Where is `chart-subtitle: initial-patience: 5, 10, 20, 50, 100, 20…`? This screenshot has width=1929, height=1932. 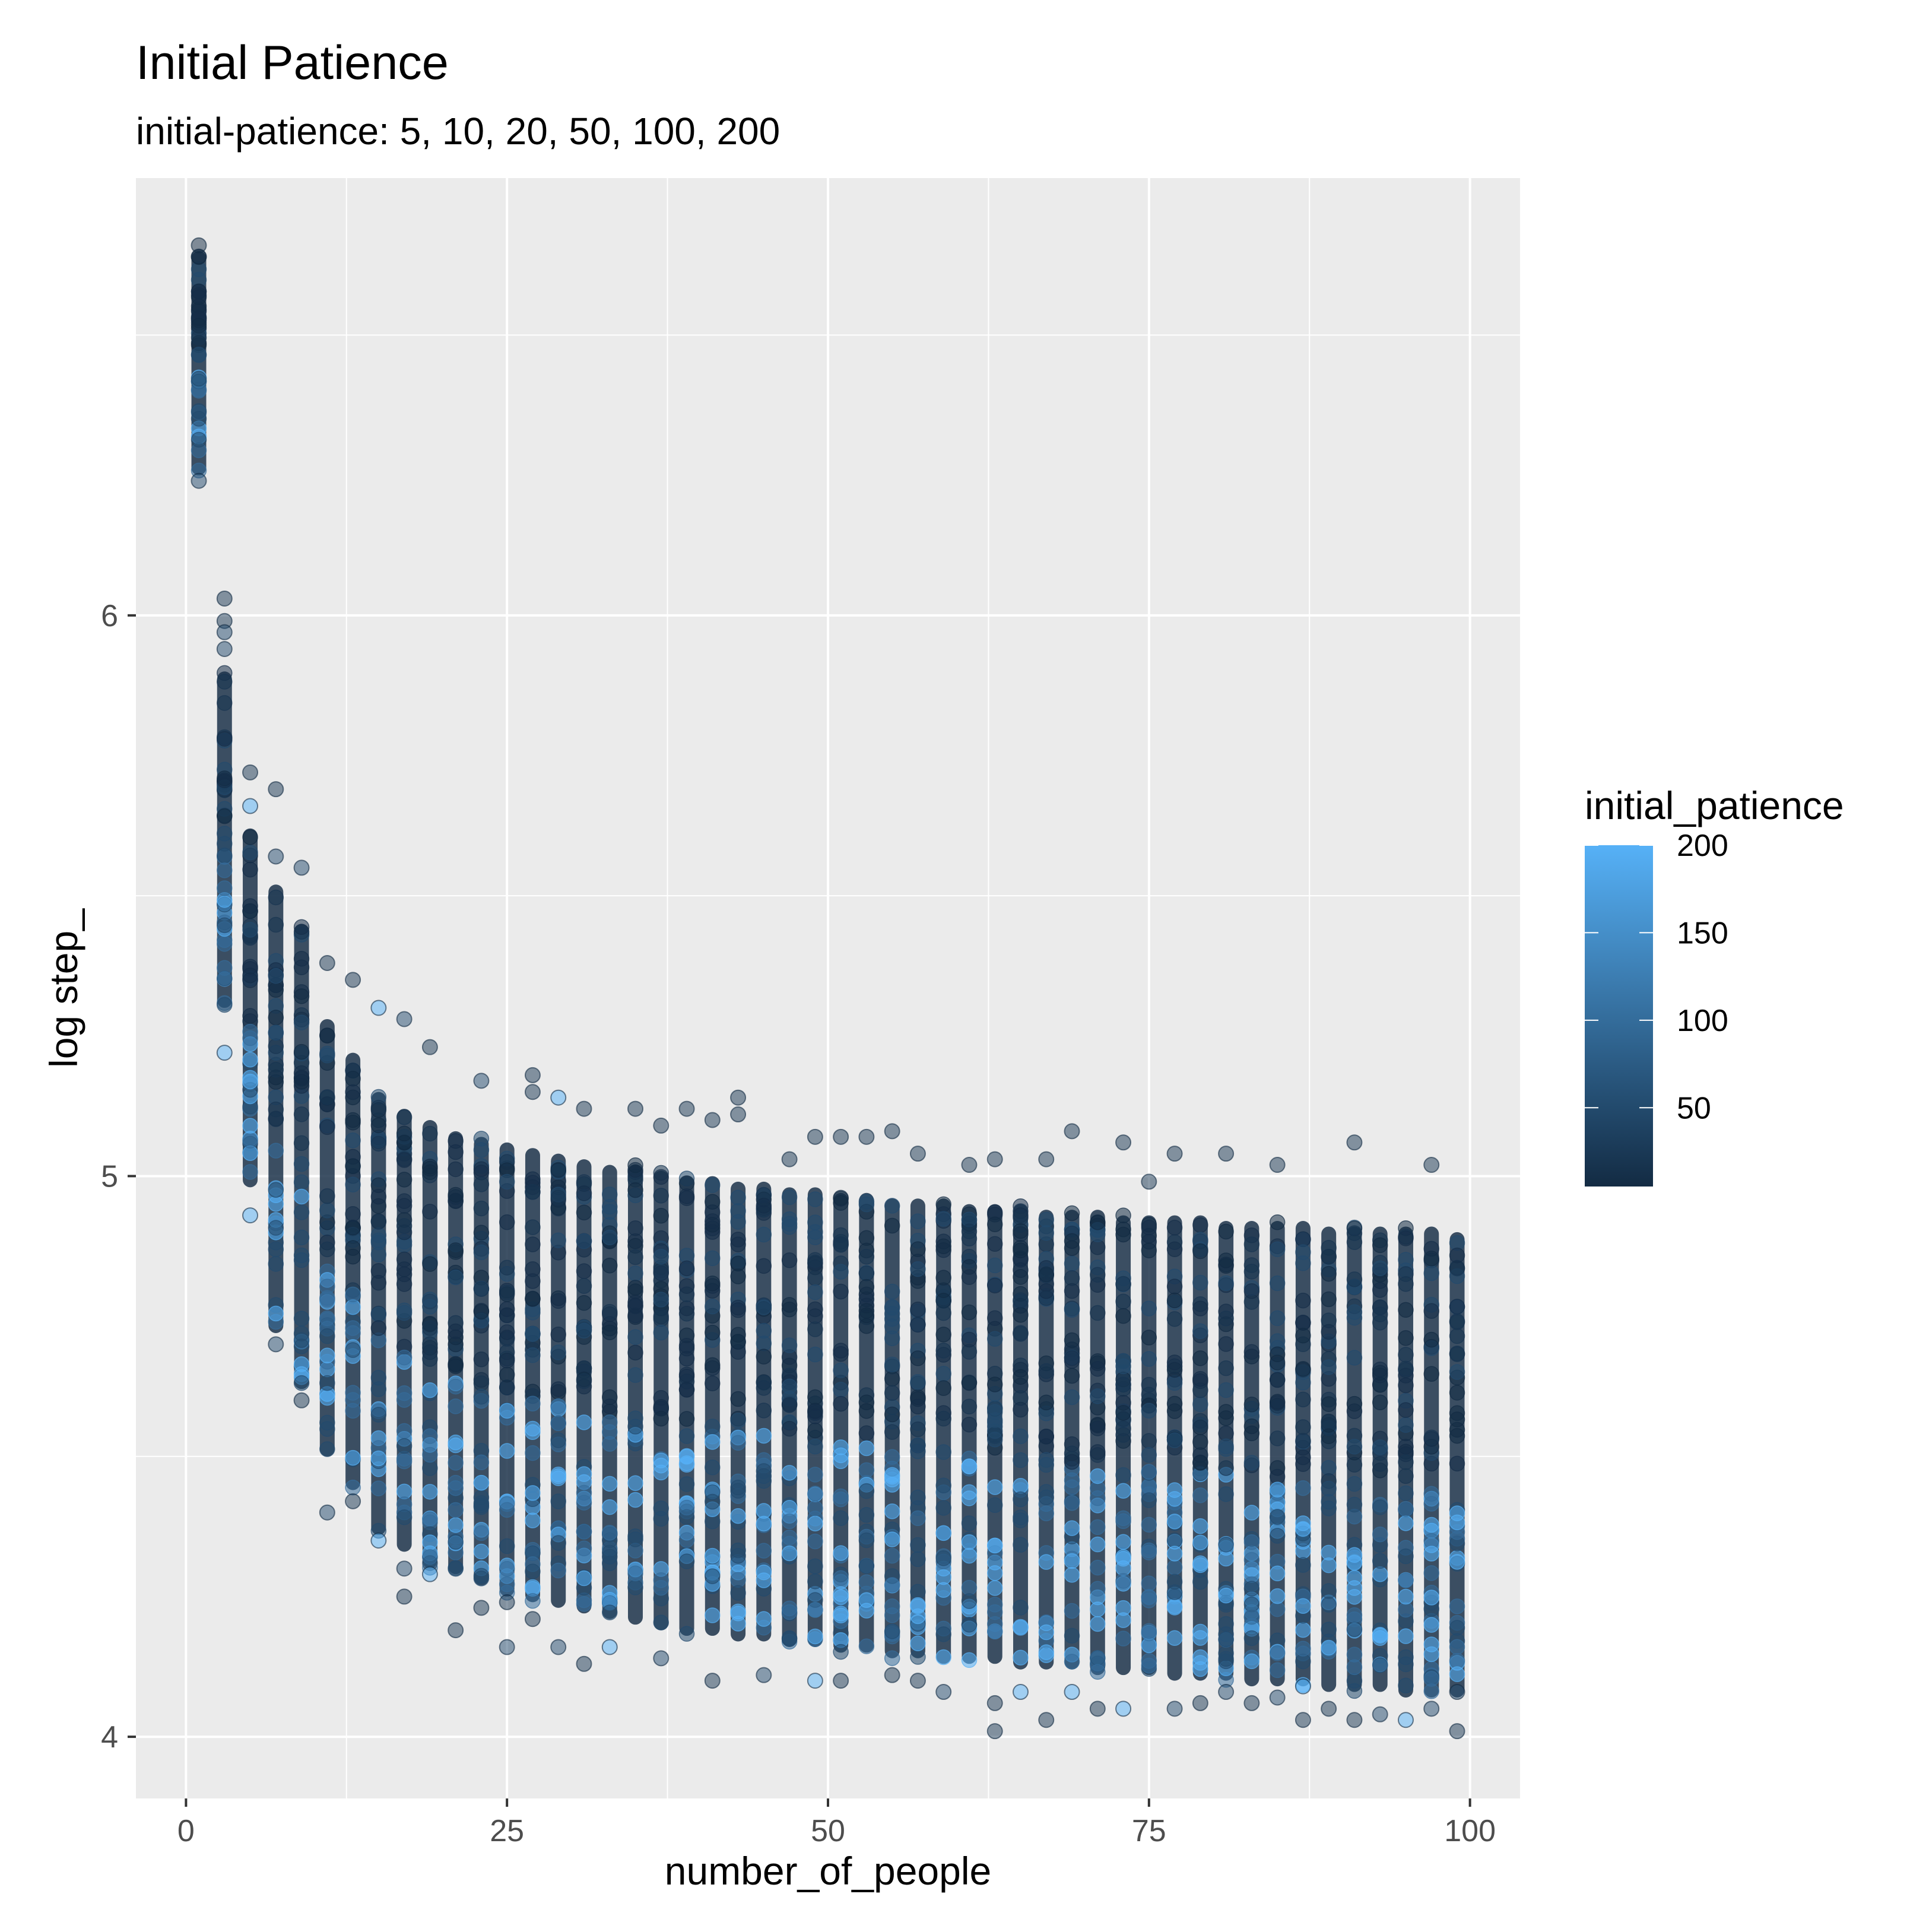
chart-subtitle: initial-patience: 5, 10, 20, 50, 100, 20… is located at coordinates (458, 131).